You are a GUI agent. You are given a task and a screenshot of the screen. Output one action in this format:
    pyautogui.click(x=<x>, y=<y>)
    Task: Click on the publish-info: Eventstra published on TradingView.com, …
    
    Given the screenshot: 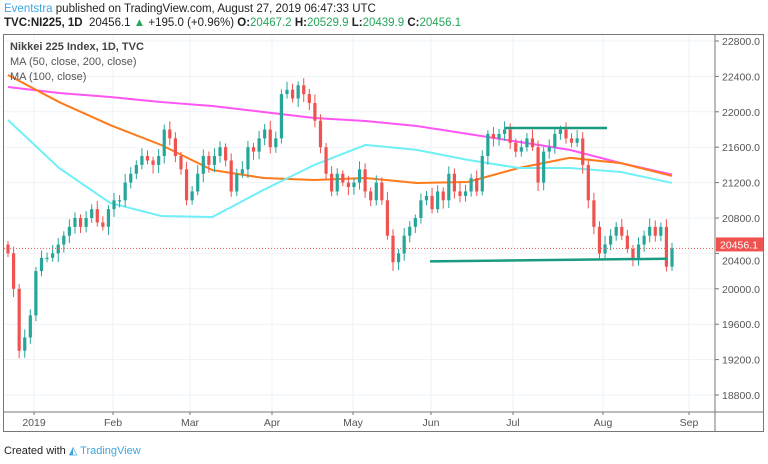 What is the action you would take?
    pyautogui.click(x=190, y=9)
    